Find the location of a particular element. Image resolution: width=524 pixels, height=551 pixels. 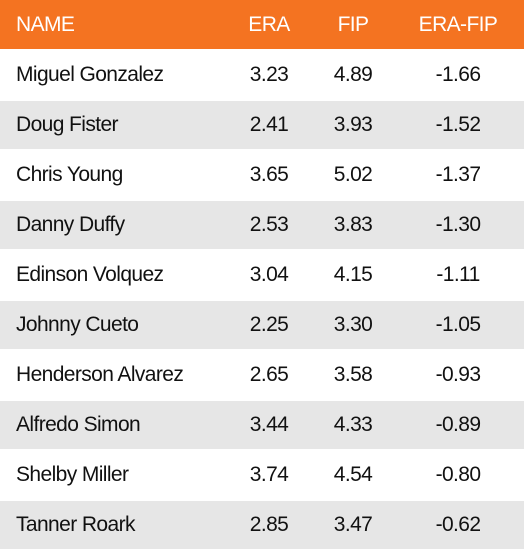

stat-cell: 4.15 is located at coordinates (353, 275).